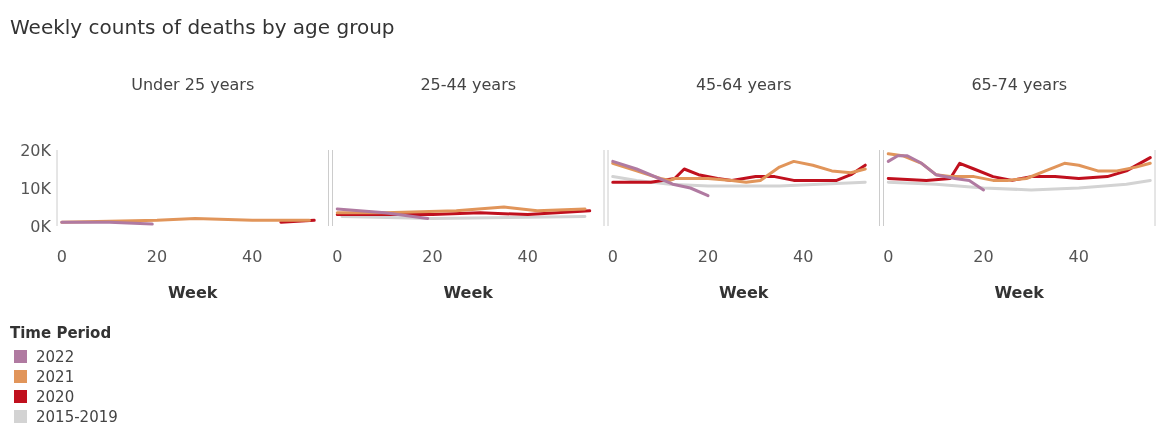  What do you see at coordinates (77, 417) in the screenshot?
I see `legend-label: 2015-2019` at bounding box center [77, 417].